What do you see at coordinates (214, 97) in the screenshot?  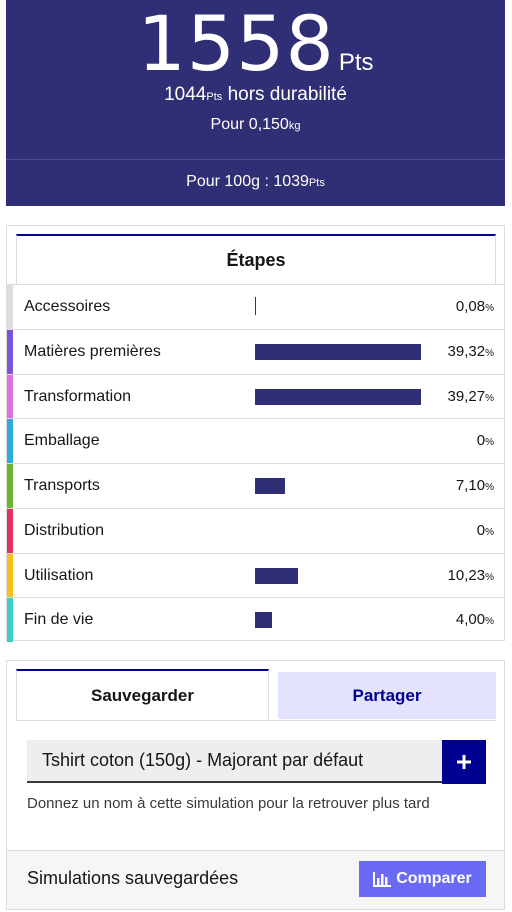 I see `without-durability-unit: Pts` at bounding box center [214, 97].